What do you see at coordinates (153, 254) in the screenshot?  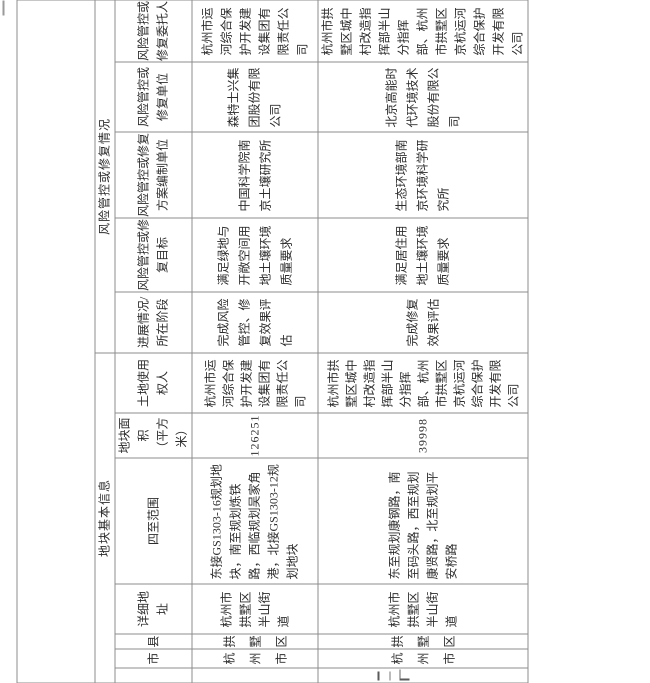 I see `col-header-target: 风险管控或修 复目标` at bounding box center [153, 254].